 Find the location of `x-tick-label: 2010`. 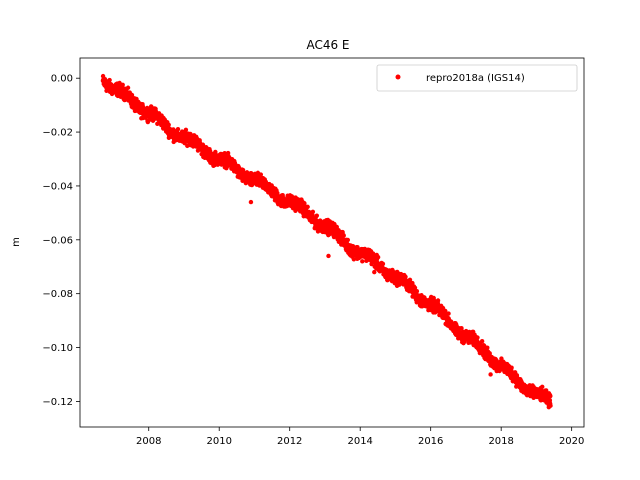

x-tick-label: 2010 is located at coordinates (218, 441).